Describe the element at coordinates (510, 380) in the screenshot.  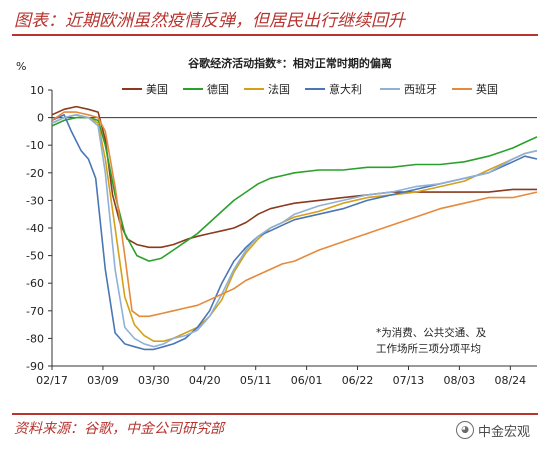
I see `x-tick-label: 08/24` at that location.